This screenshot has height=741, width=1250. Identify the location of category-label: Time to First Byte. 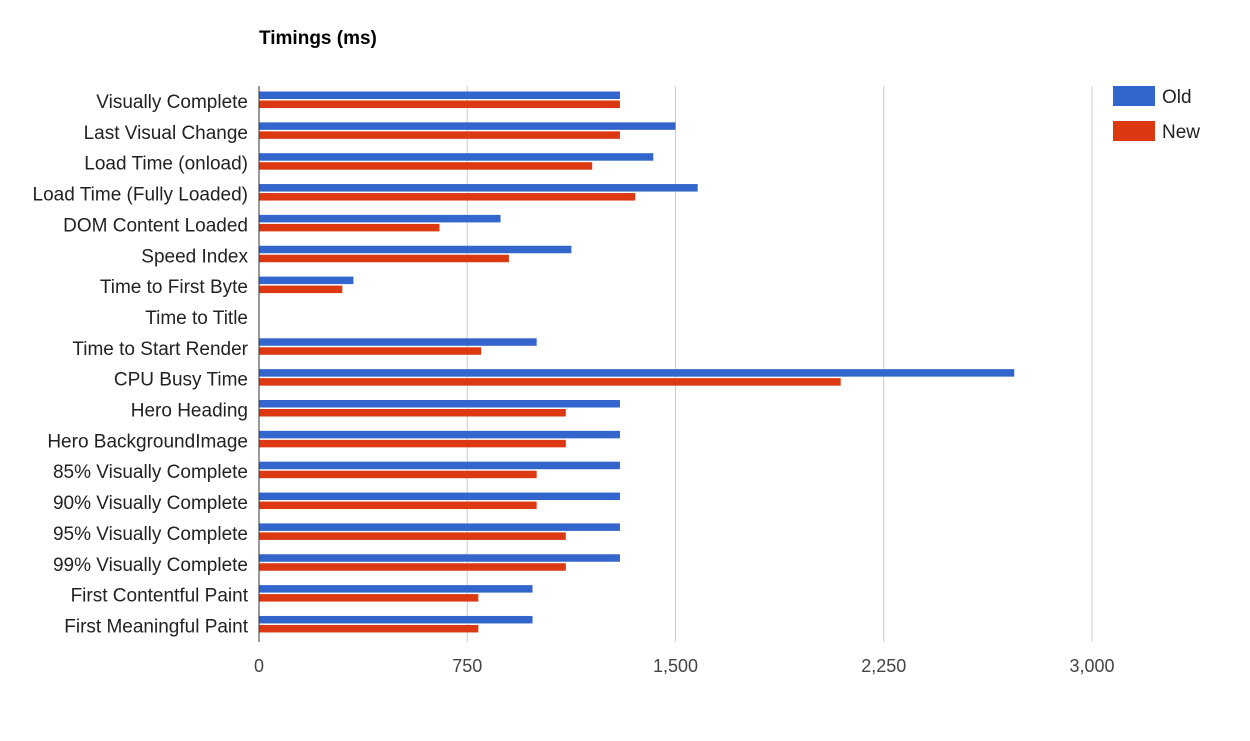
(174, 287).